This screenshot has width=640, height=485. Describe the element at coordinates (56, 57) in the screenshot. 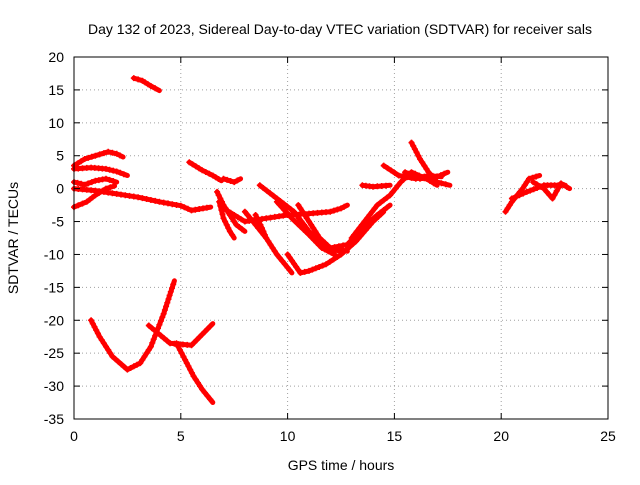

I see `y-tick-label-0: 20` at that location.